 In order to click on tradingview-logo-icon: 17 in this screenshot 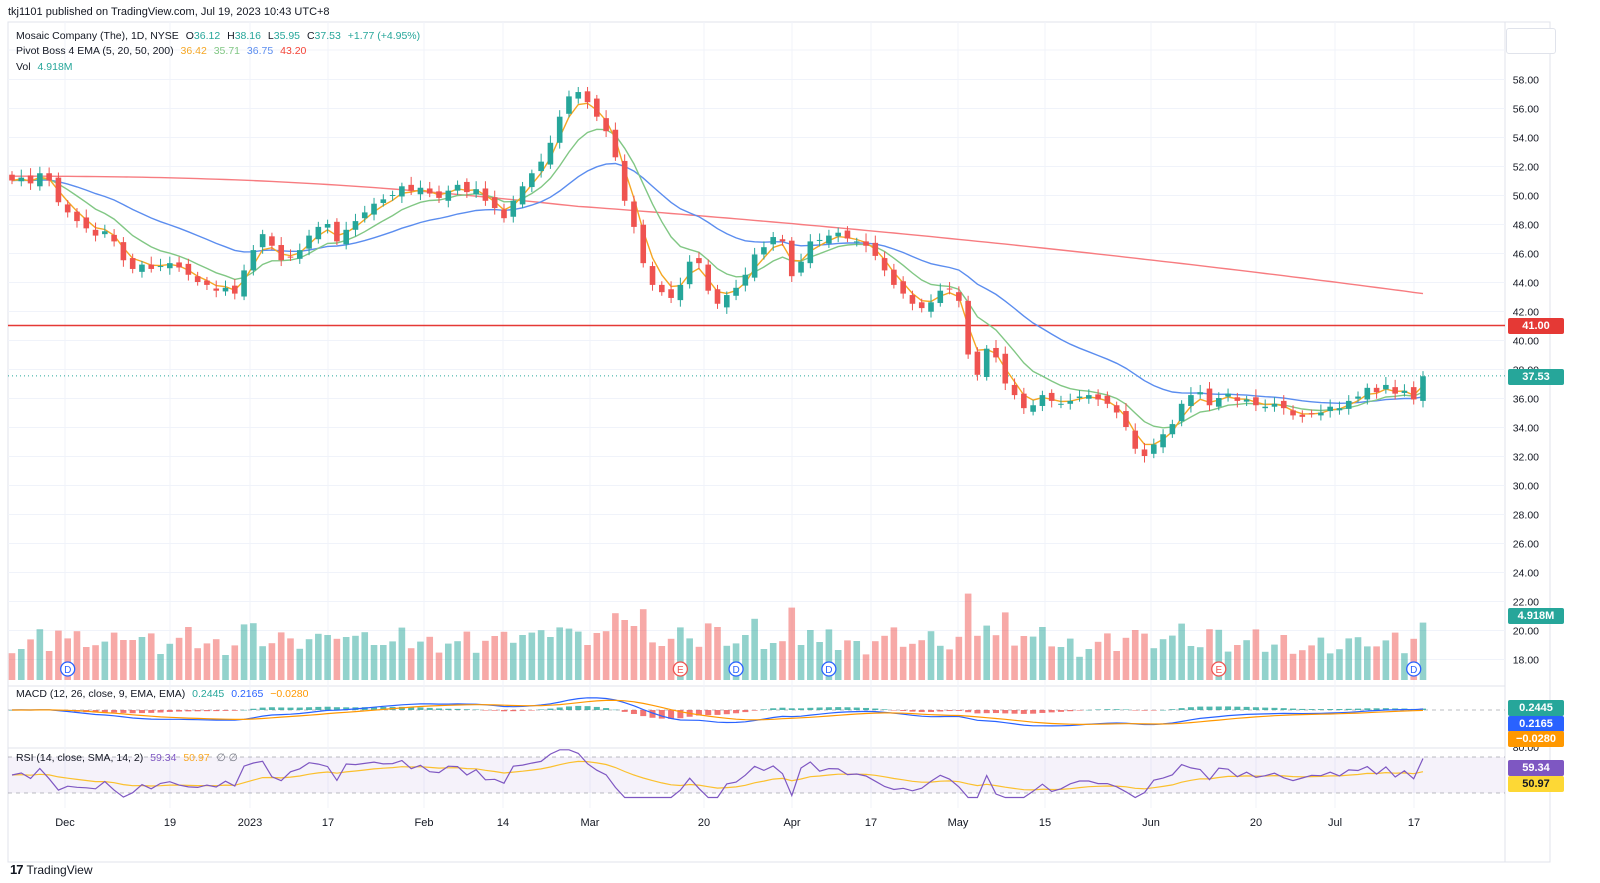, I will do `click(17, 869)`.